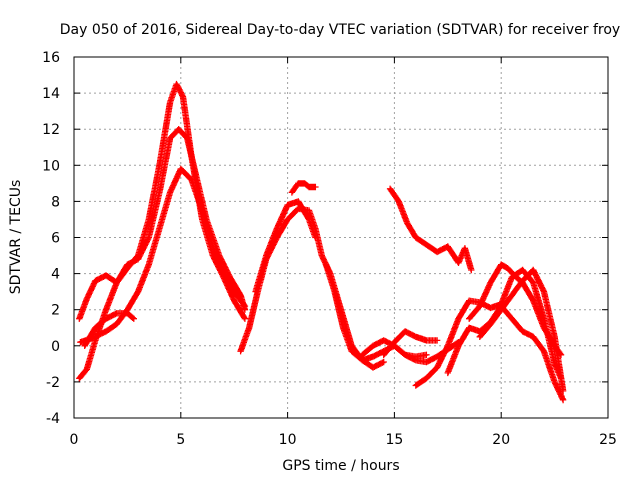 This screenshot has height=480, width=640. Describe the element at coordinates (51, 130) in the screenshot. I see `y-tick-label: 12` at that location.